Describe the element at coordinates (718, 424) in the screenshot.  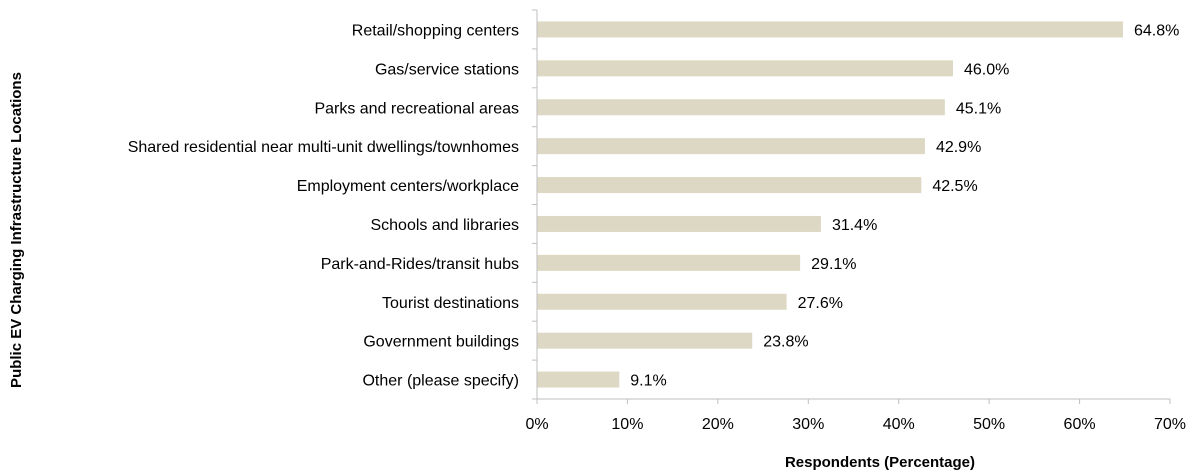
I see `x-tick-label: 20%` at that location.